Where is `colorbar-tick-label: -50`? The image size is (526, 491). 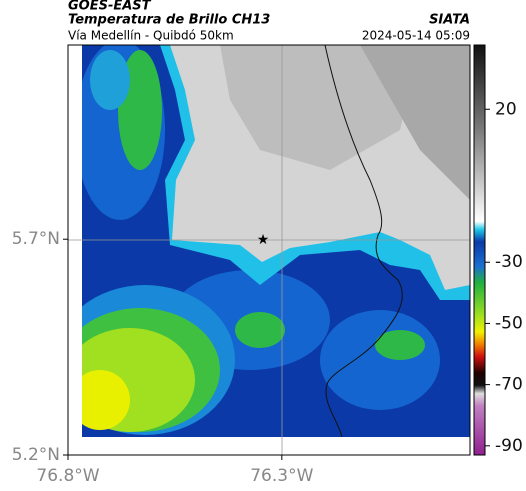 colorbar-tick-label: -50 is located at coordinates (509, 323).